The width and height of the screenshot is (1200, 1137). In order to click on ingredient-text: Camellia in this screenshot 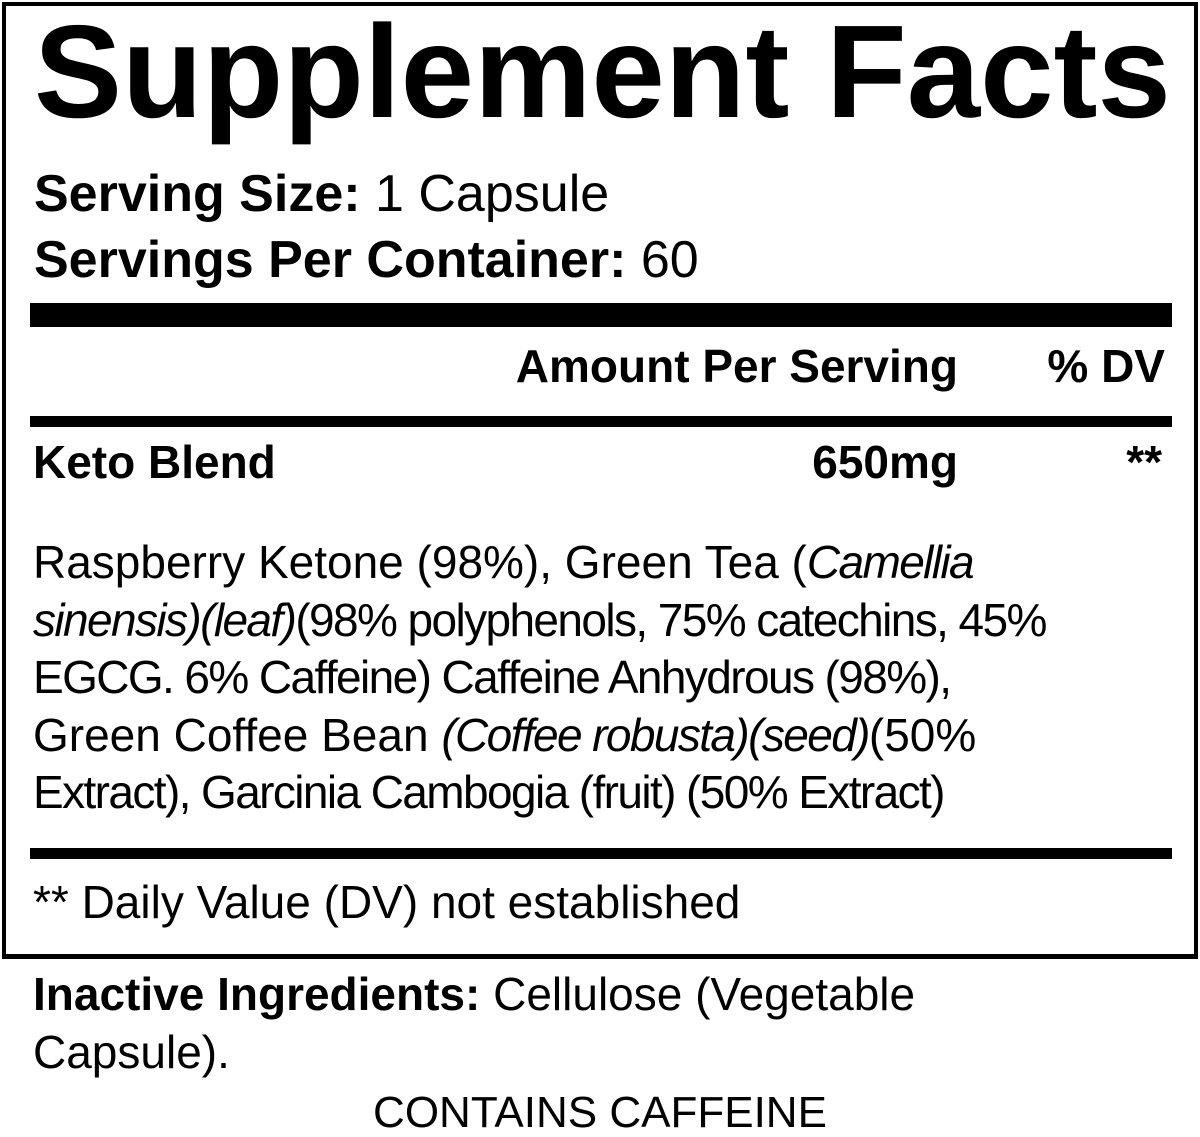, I will do `click(890, 562)`.